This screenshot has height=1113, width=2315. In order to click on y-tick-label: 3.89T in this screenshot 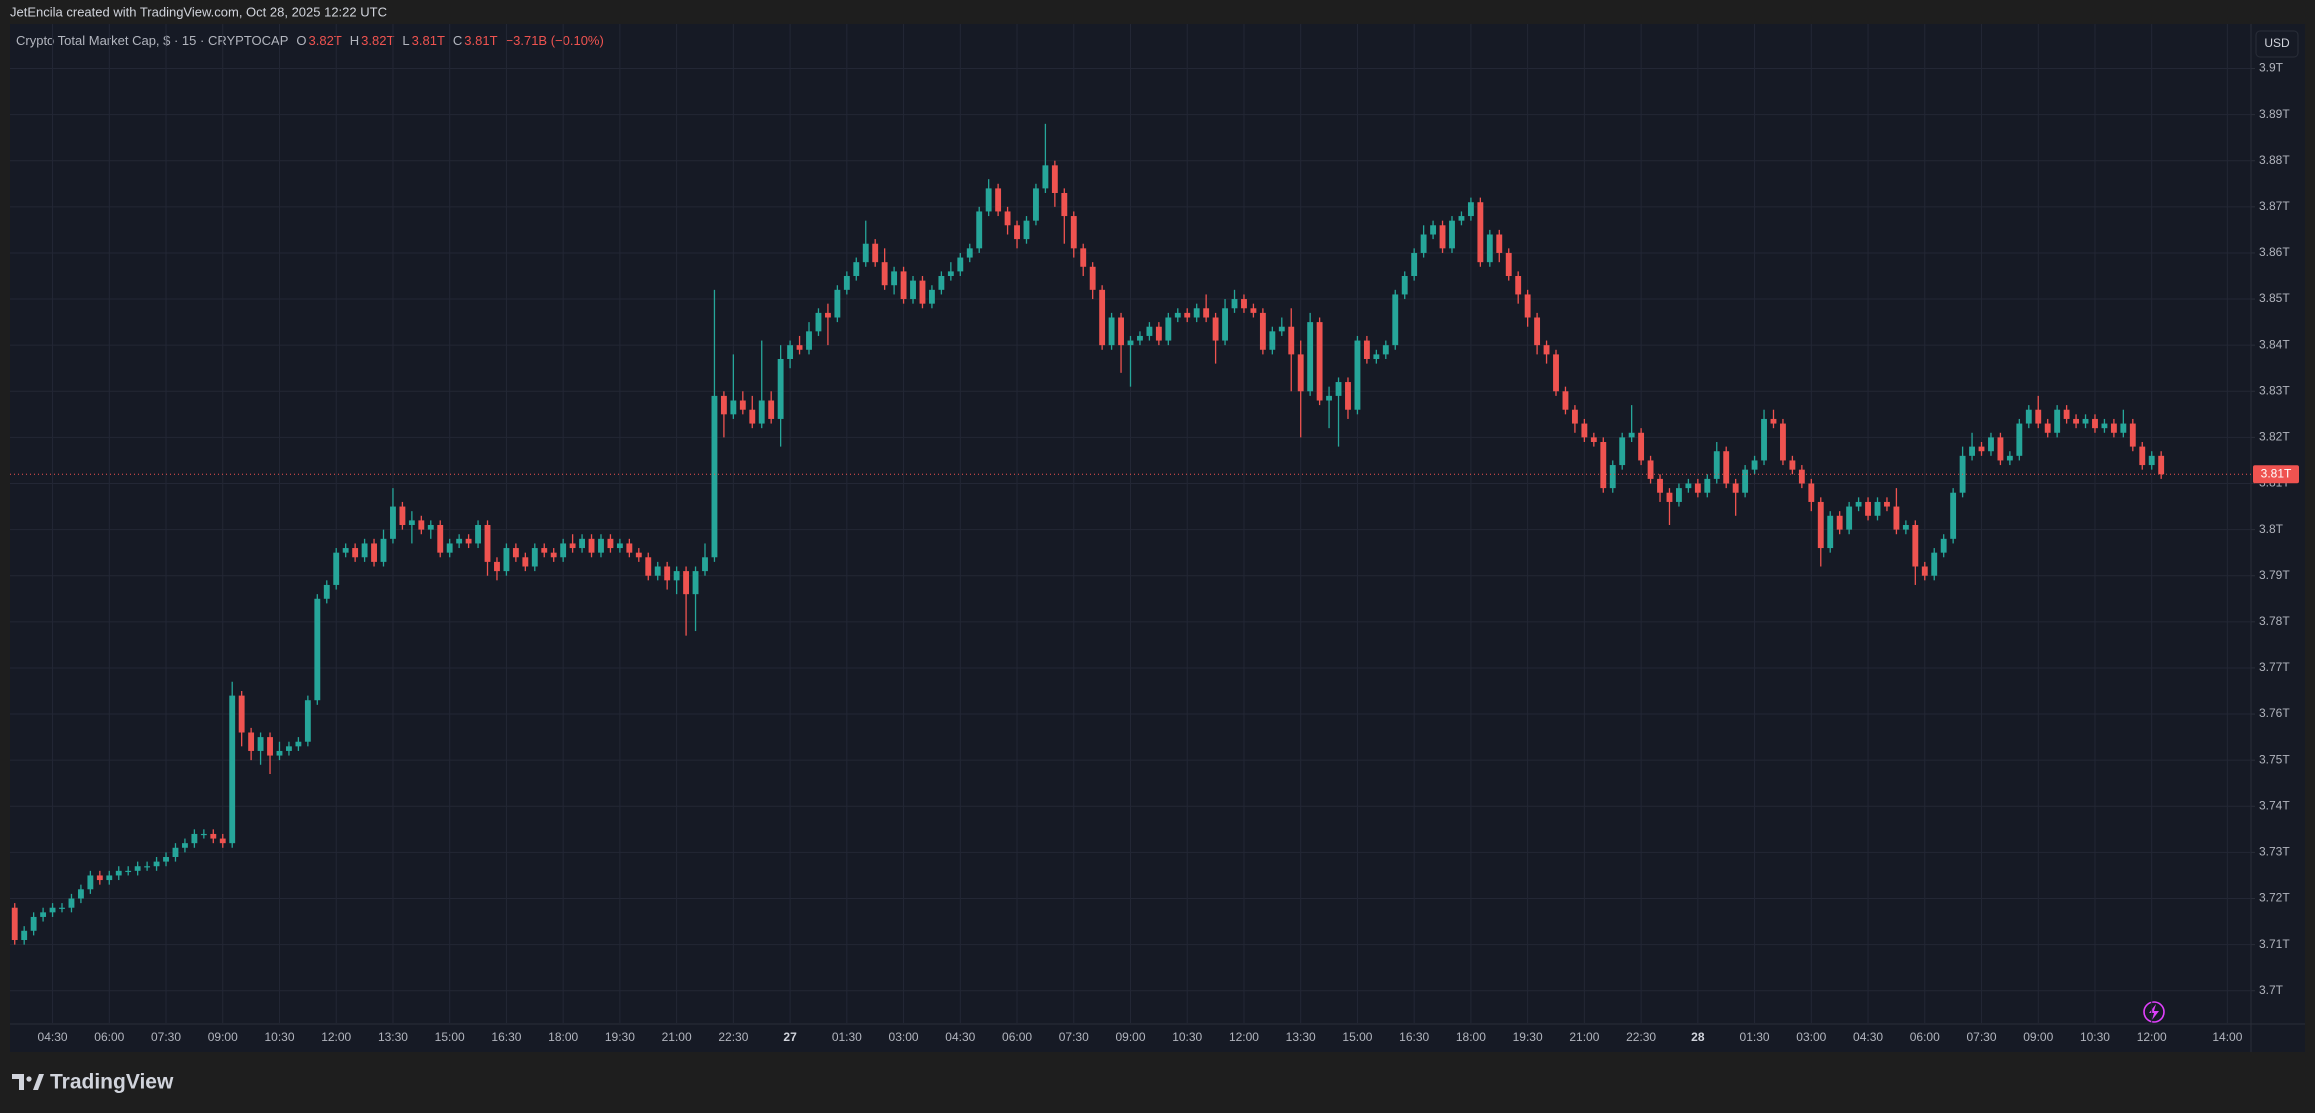, I will do `click(2274, 114)`.